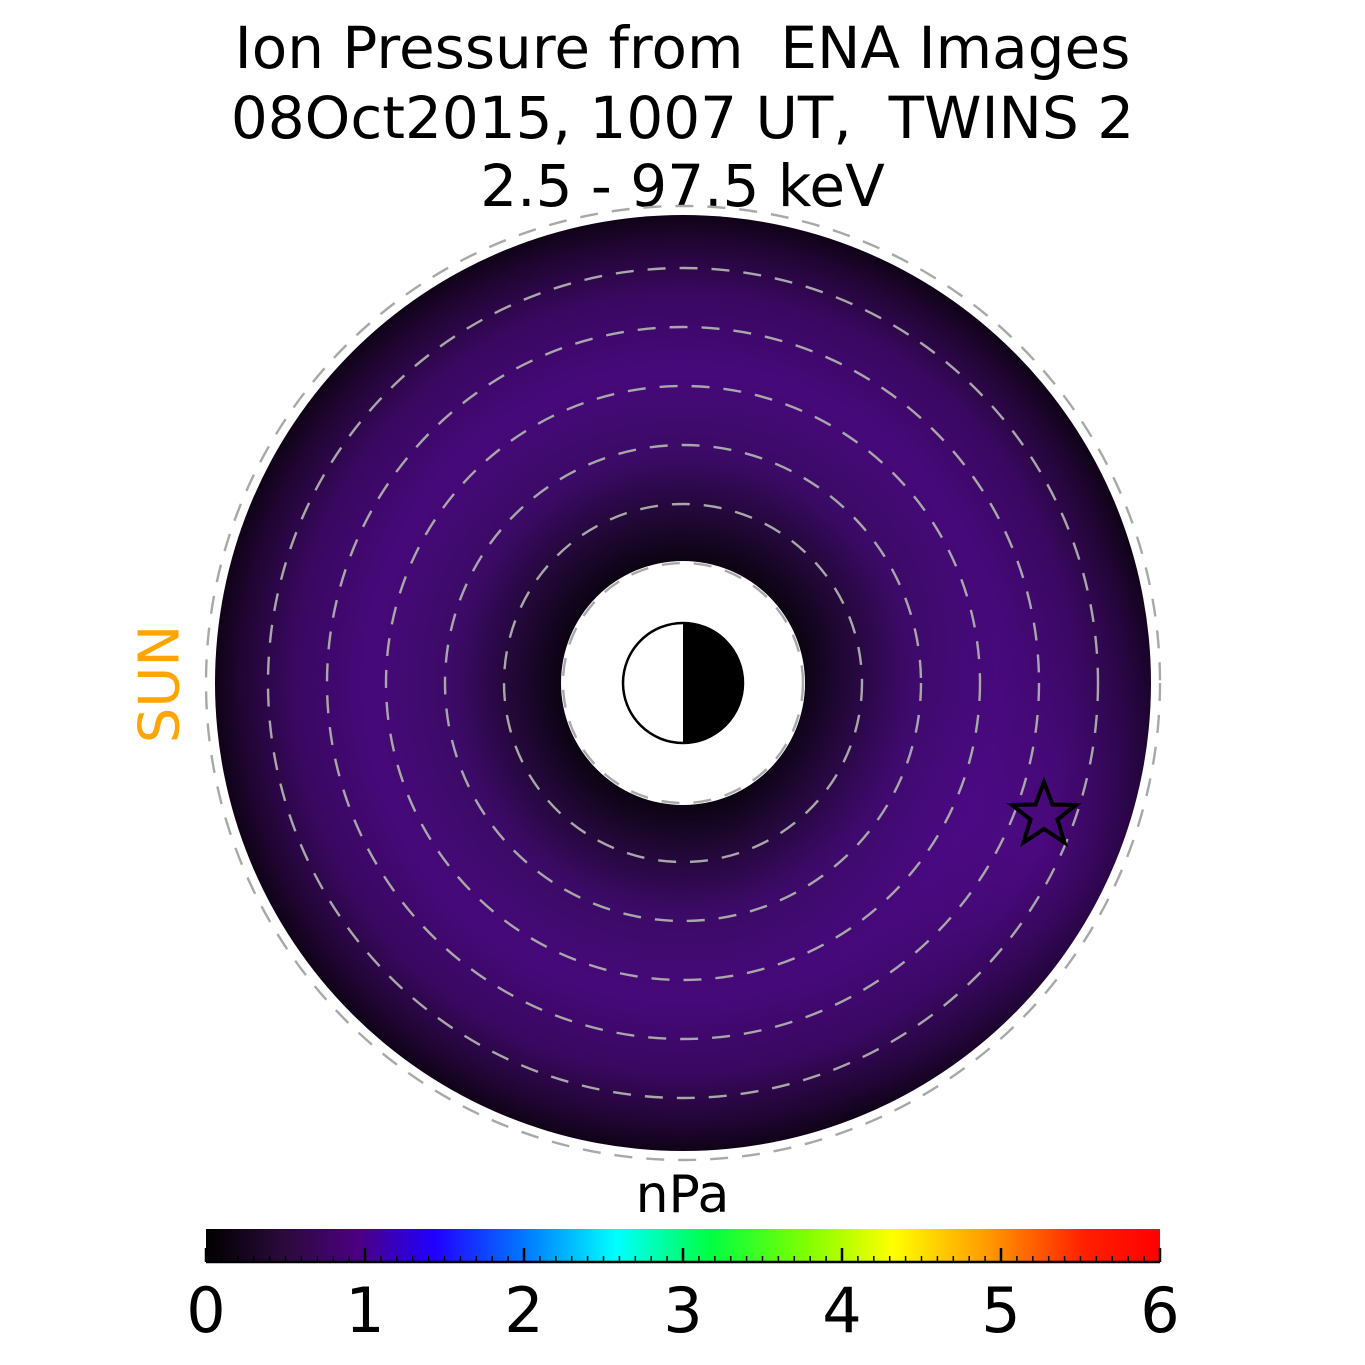 The height and width of the screenshot is (1365, 1365). Describe the element at coordinates (524, 1310) in the screenshot. I see `colorbar-tick-label: 2` at that location.